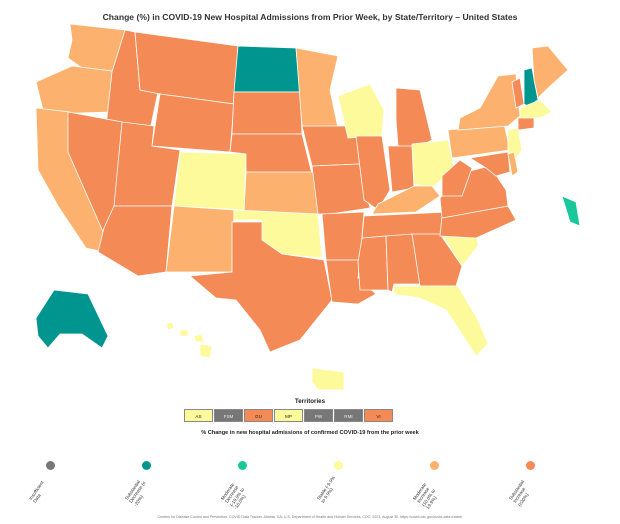 This screenshot has height=524, width=620. What do you see at coordinates (373, 263) in the screenshot?
I see `state-MS` at bounding box center [373, 263].